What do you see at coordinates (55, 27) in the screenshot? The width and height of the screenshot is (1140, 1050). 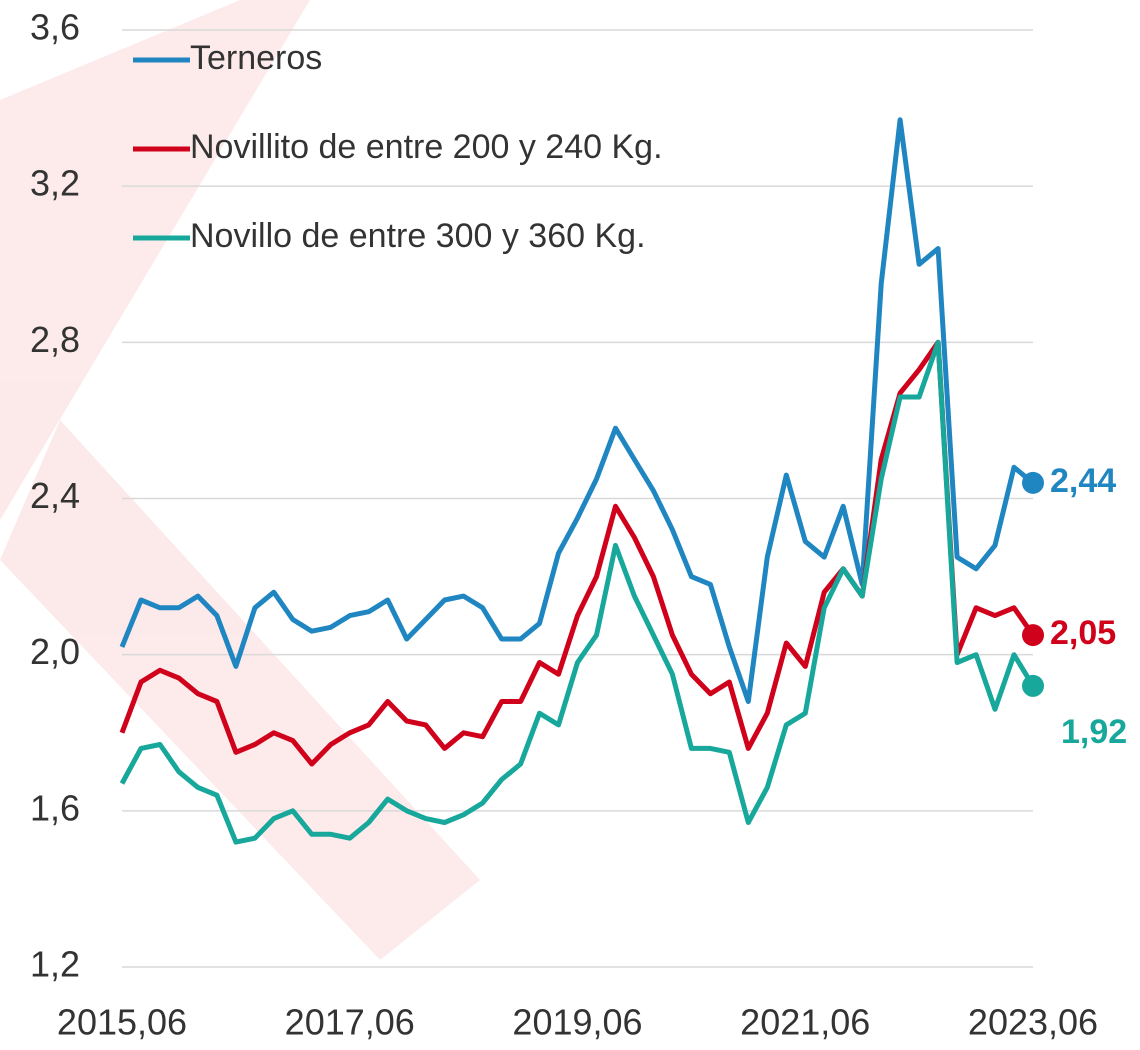 I see `y-tick-label: 3,6` at bounding box center [55, 27].